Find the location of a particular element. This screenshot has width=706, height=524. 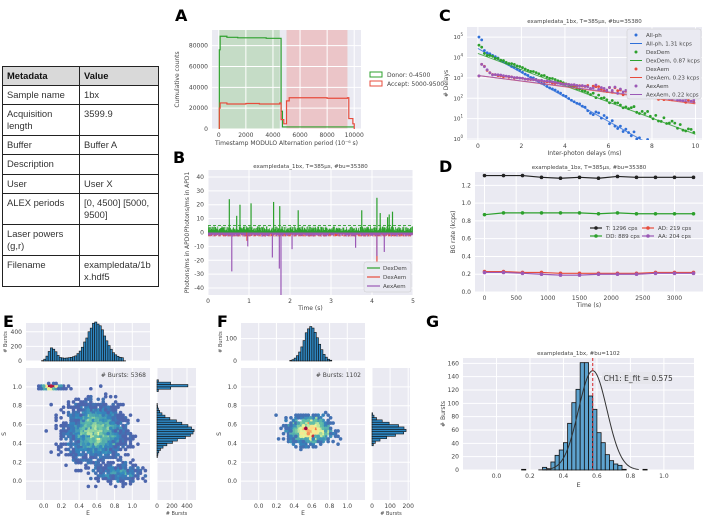

chart-b-ytick-label: 30 is located at coordinates (200, 191).